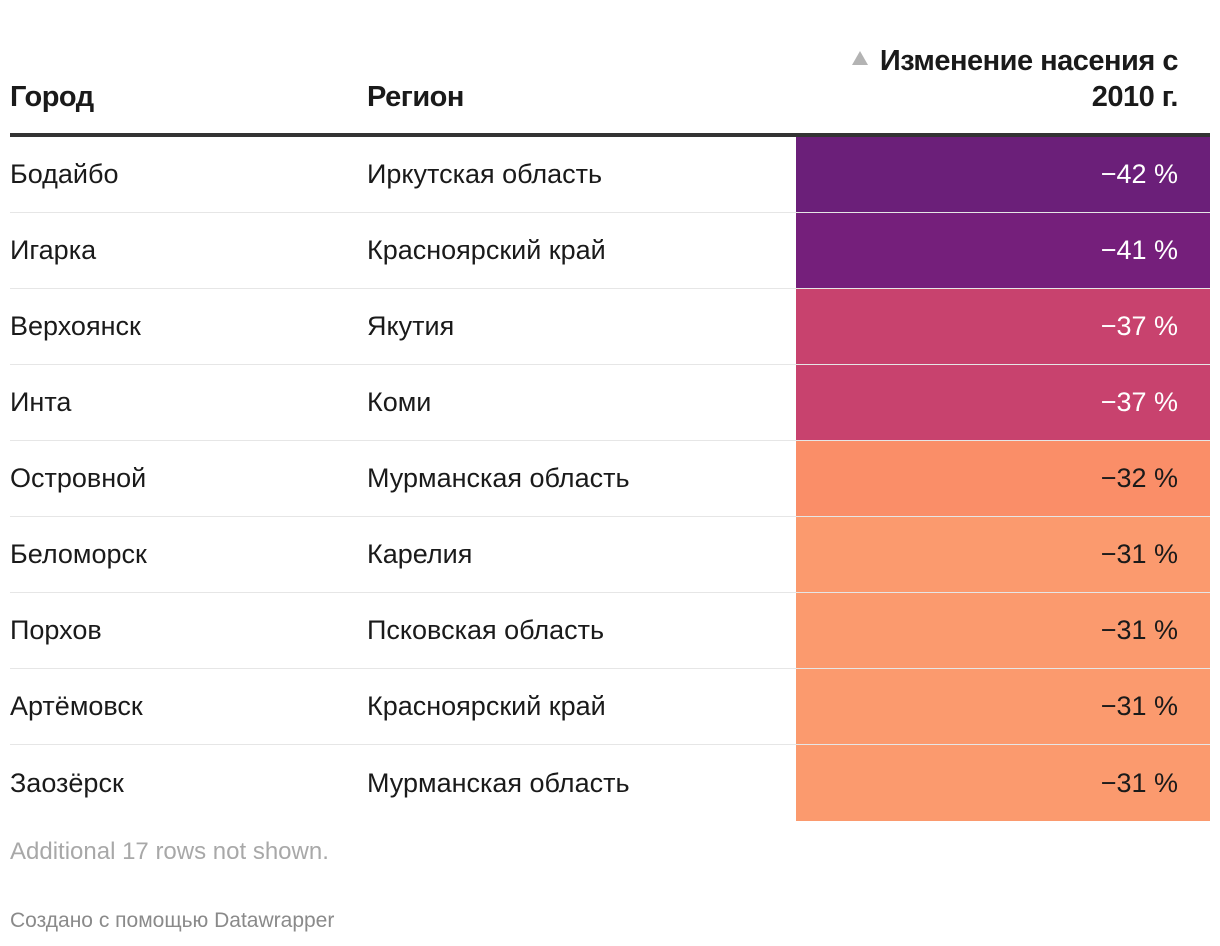 The height and width of the screenshot is (946, 1220). Describe the element at coordinates (1029, 61) in the screenshot. I see `column-header-change-line1: Изменение насения с` at that location.